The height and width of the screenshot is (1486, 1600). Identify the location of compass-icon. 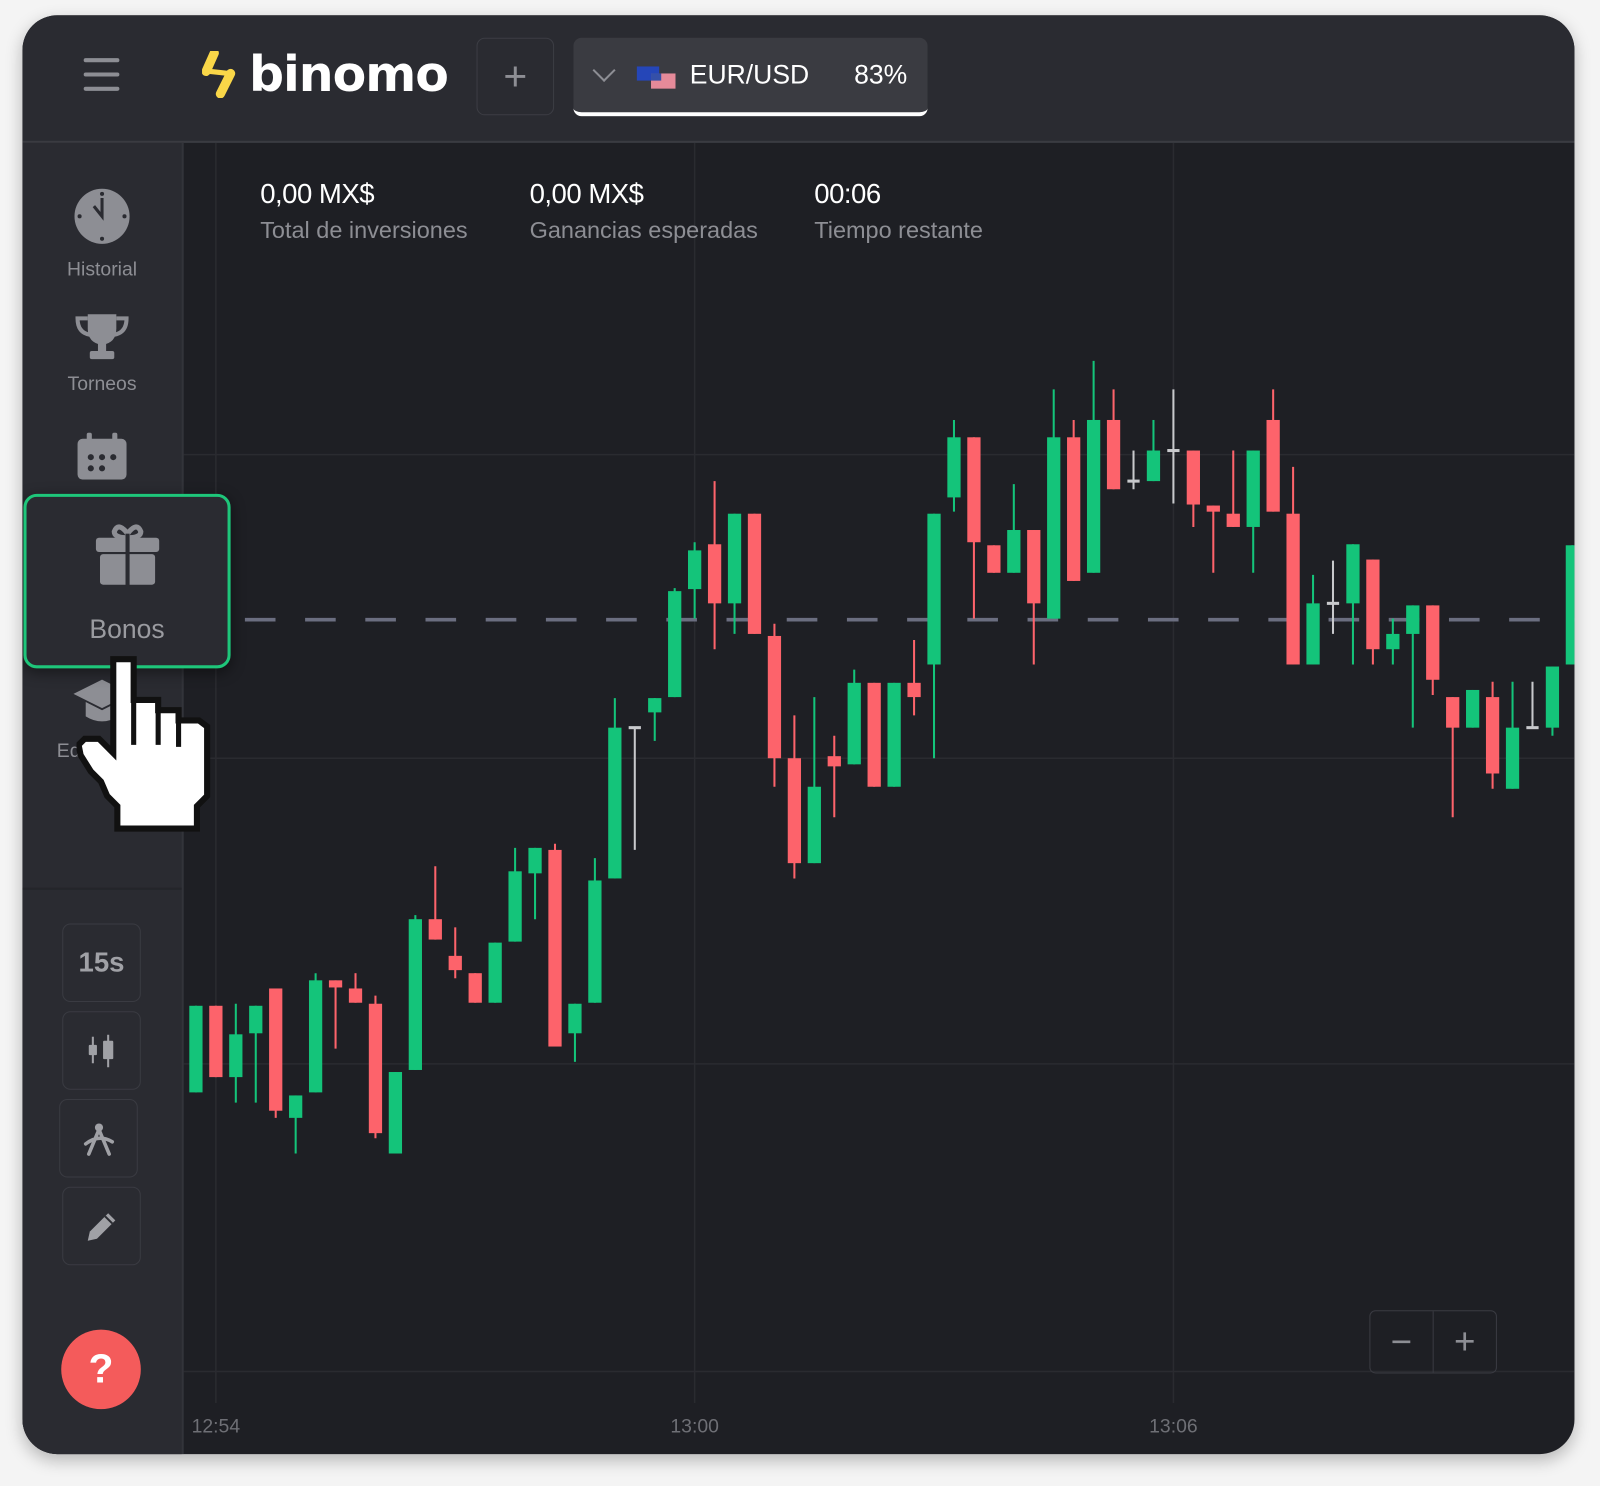
(98, 1139).